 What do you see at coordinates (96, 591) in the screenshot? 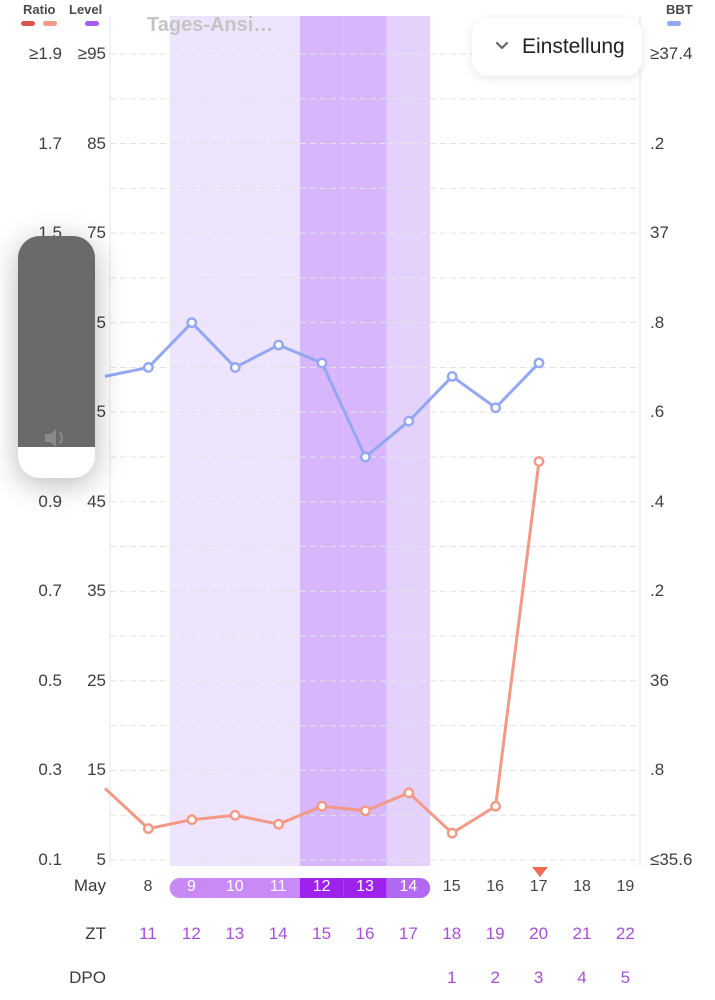
I see `level-tick-label: 35` at bounding box center [96, 591].